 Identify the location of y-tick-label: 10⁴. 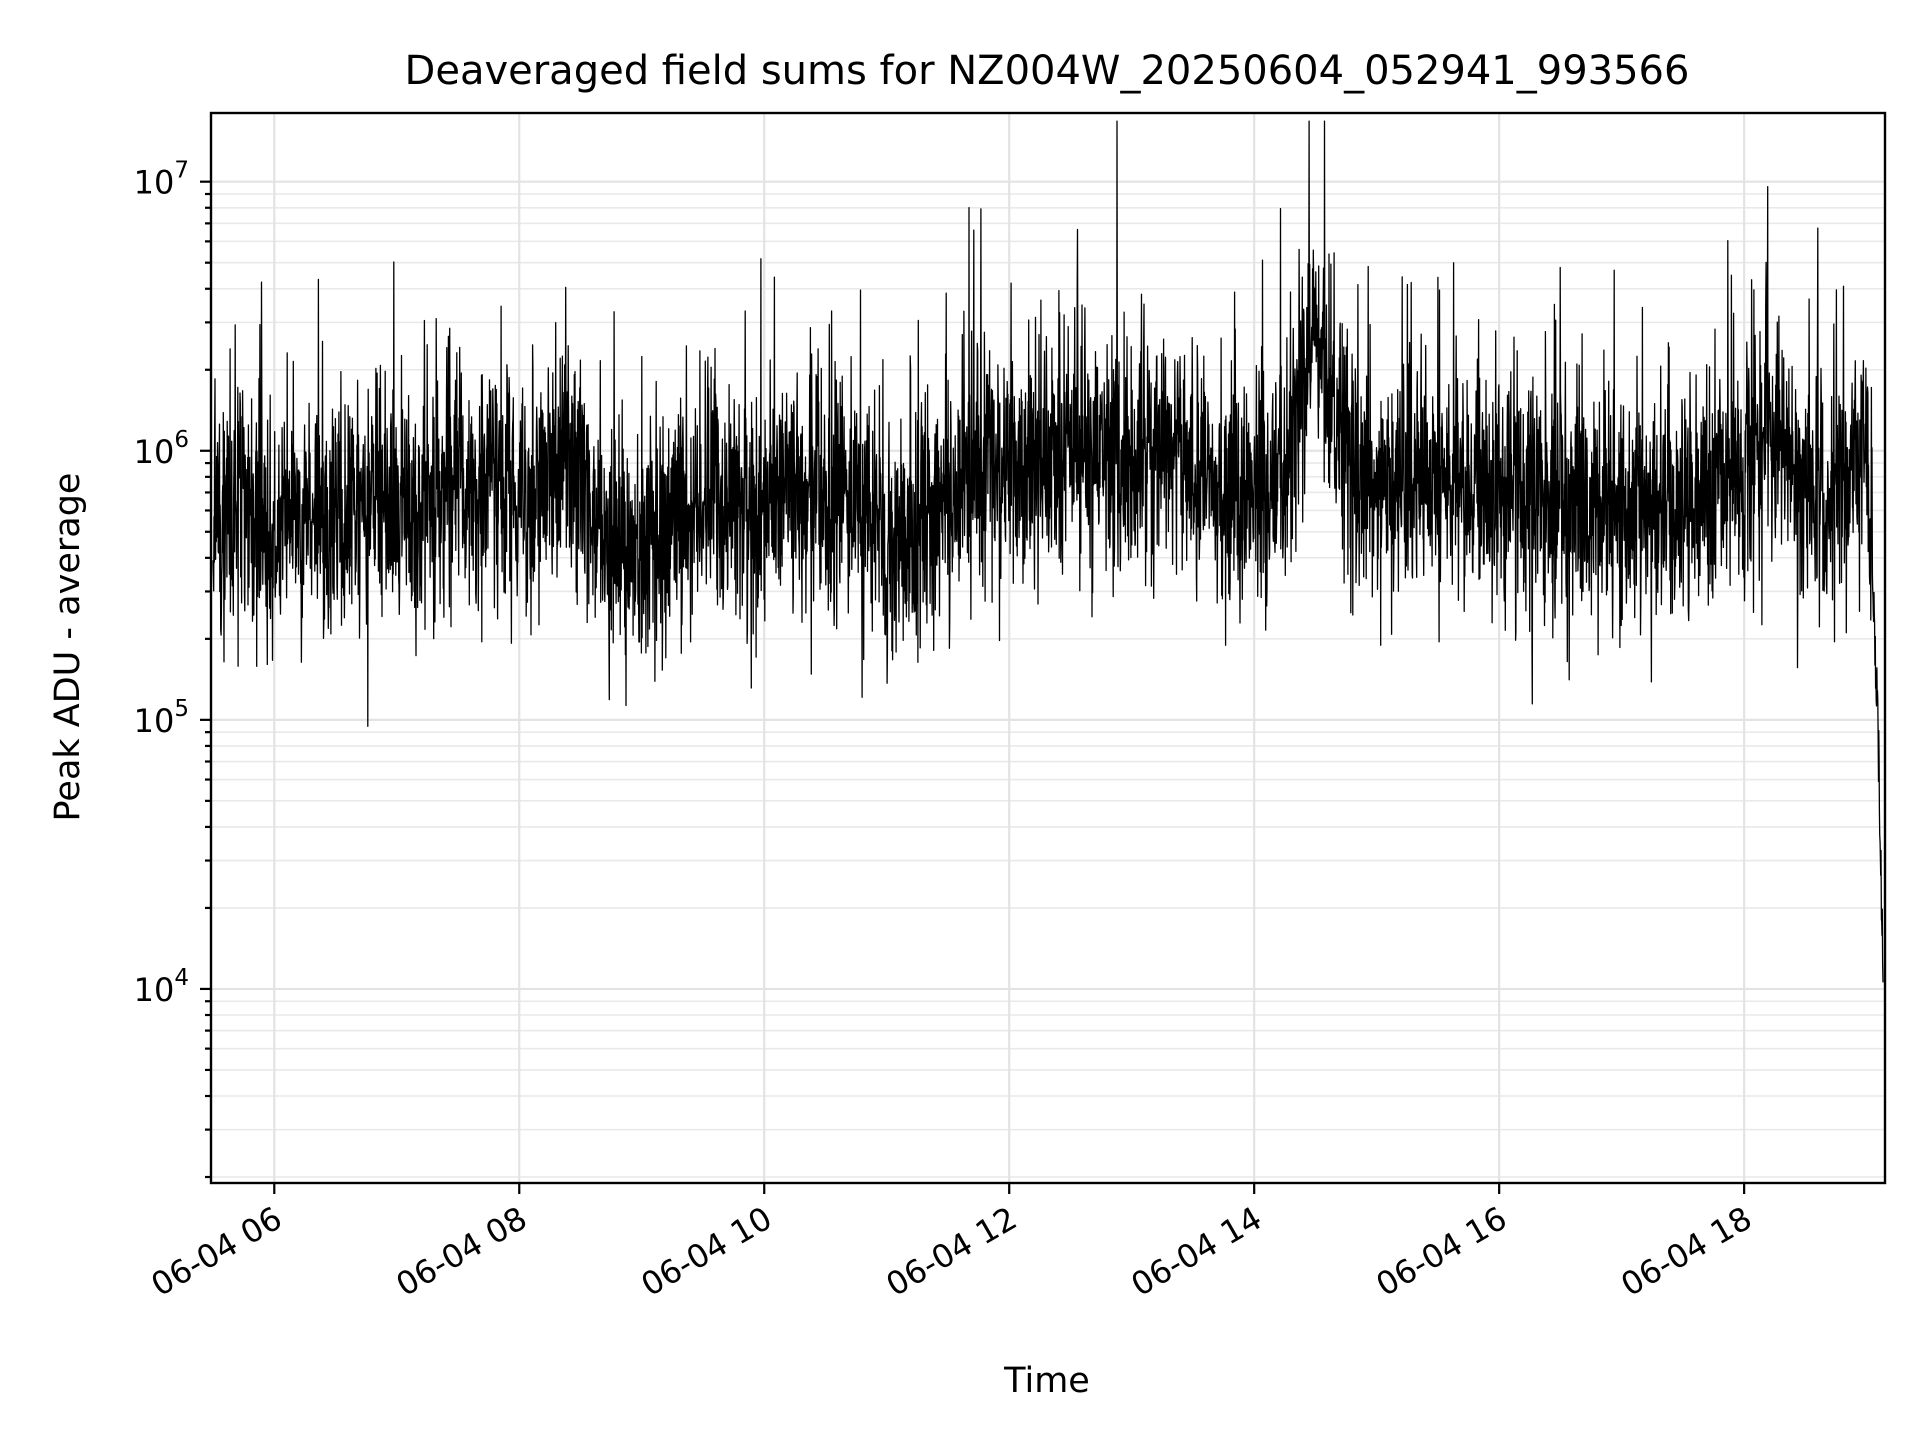
(161, 987).